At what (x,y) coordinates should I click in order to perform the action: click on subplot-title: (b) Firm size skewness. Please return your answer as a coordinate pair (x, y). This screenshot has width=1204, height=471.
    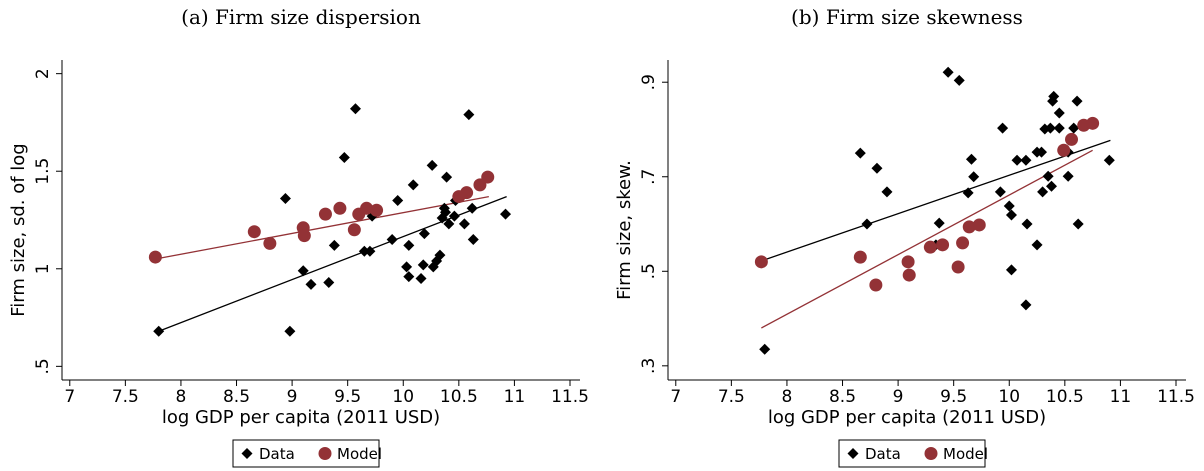
    Looking at the image, I should click on (907, 17).